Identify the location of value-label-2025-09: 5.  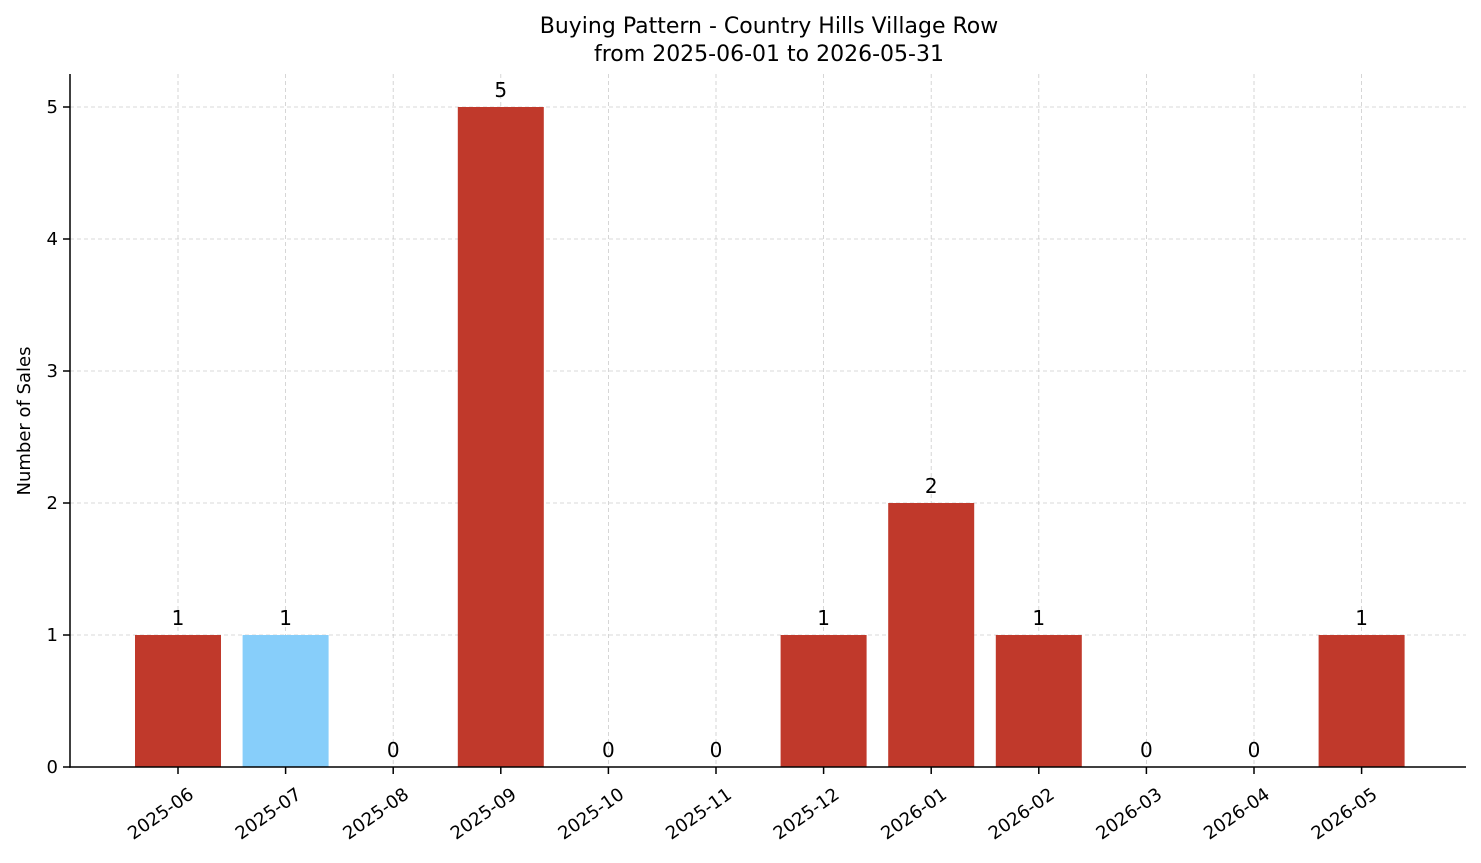
(500, 90).